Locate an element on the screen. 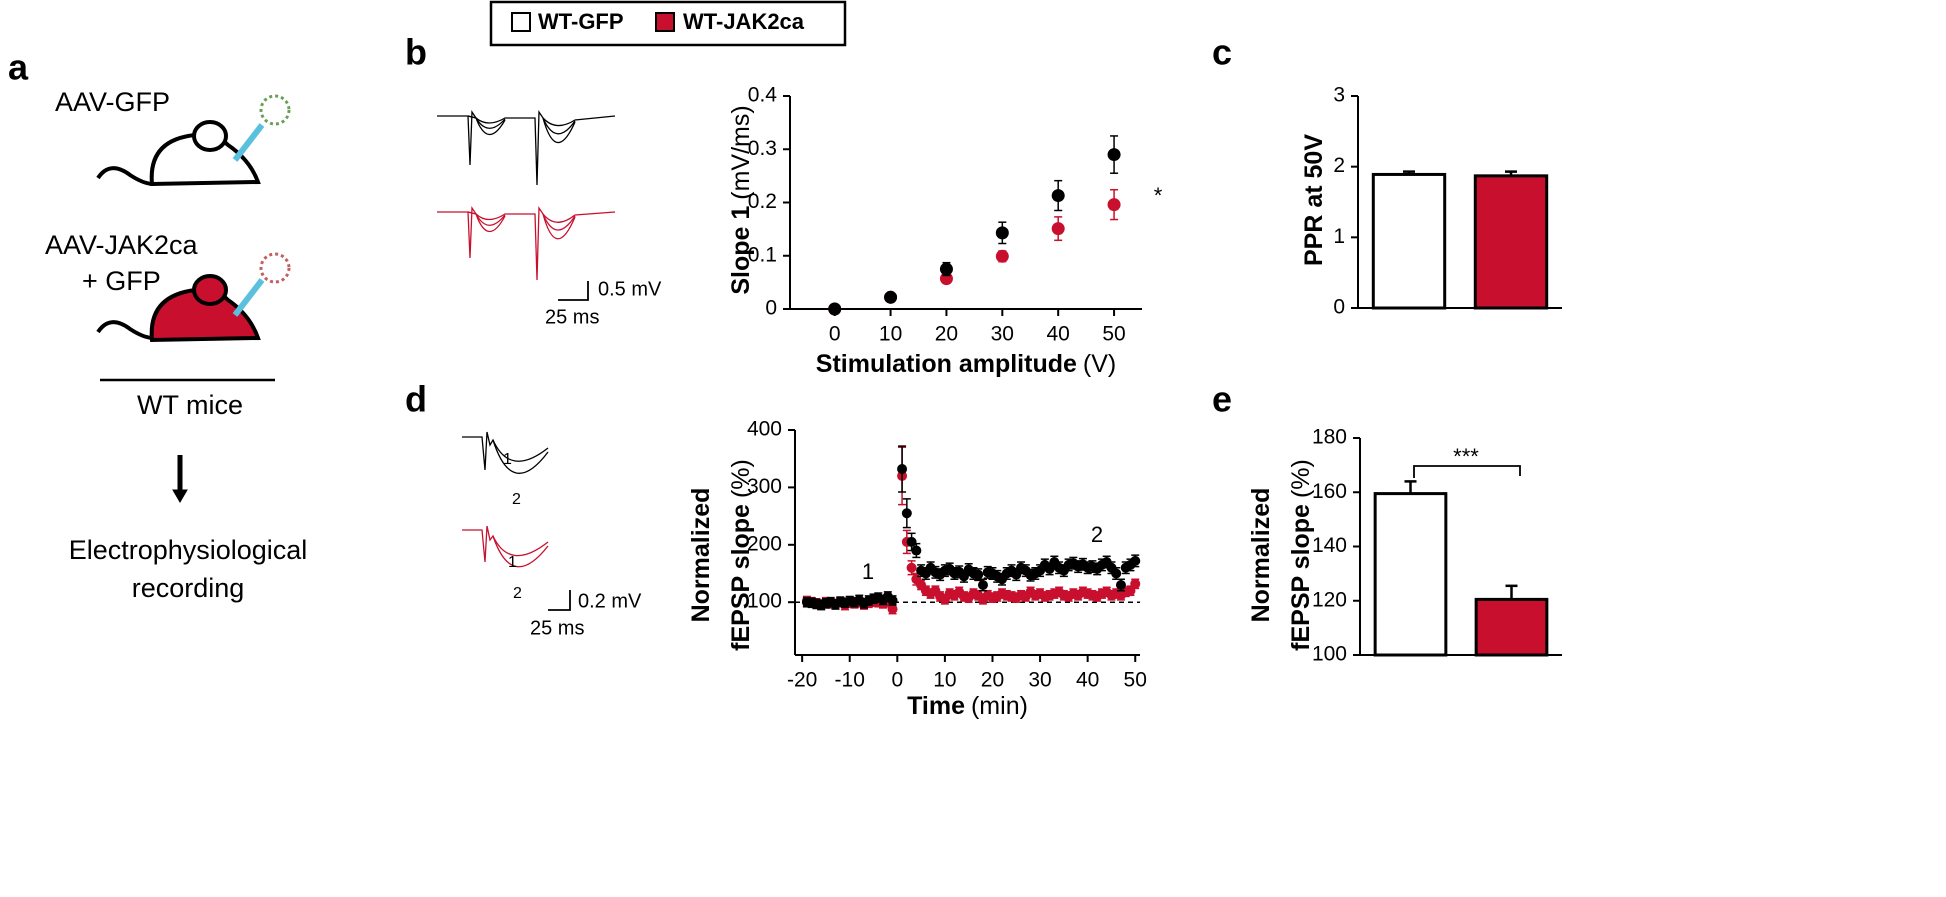  x-axis-label: Stimulation amplitude (V) is located at coordinates (966, 364).